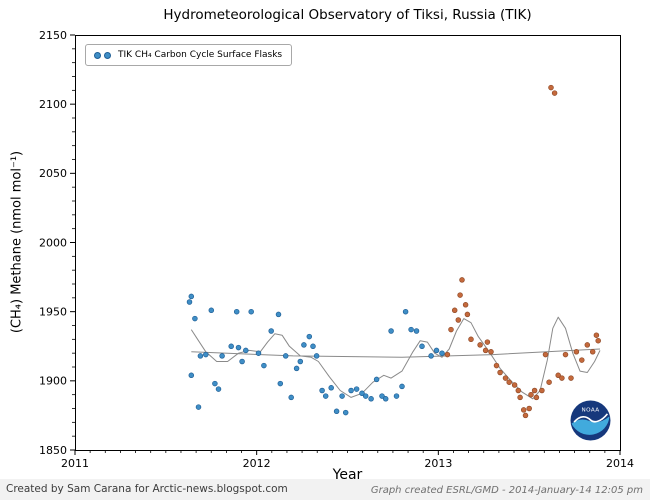  Describe the element at coordinates (438, 463) in the screenshot. I see `x-tick-label: 2013` at that location.